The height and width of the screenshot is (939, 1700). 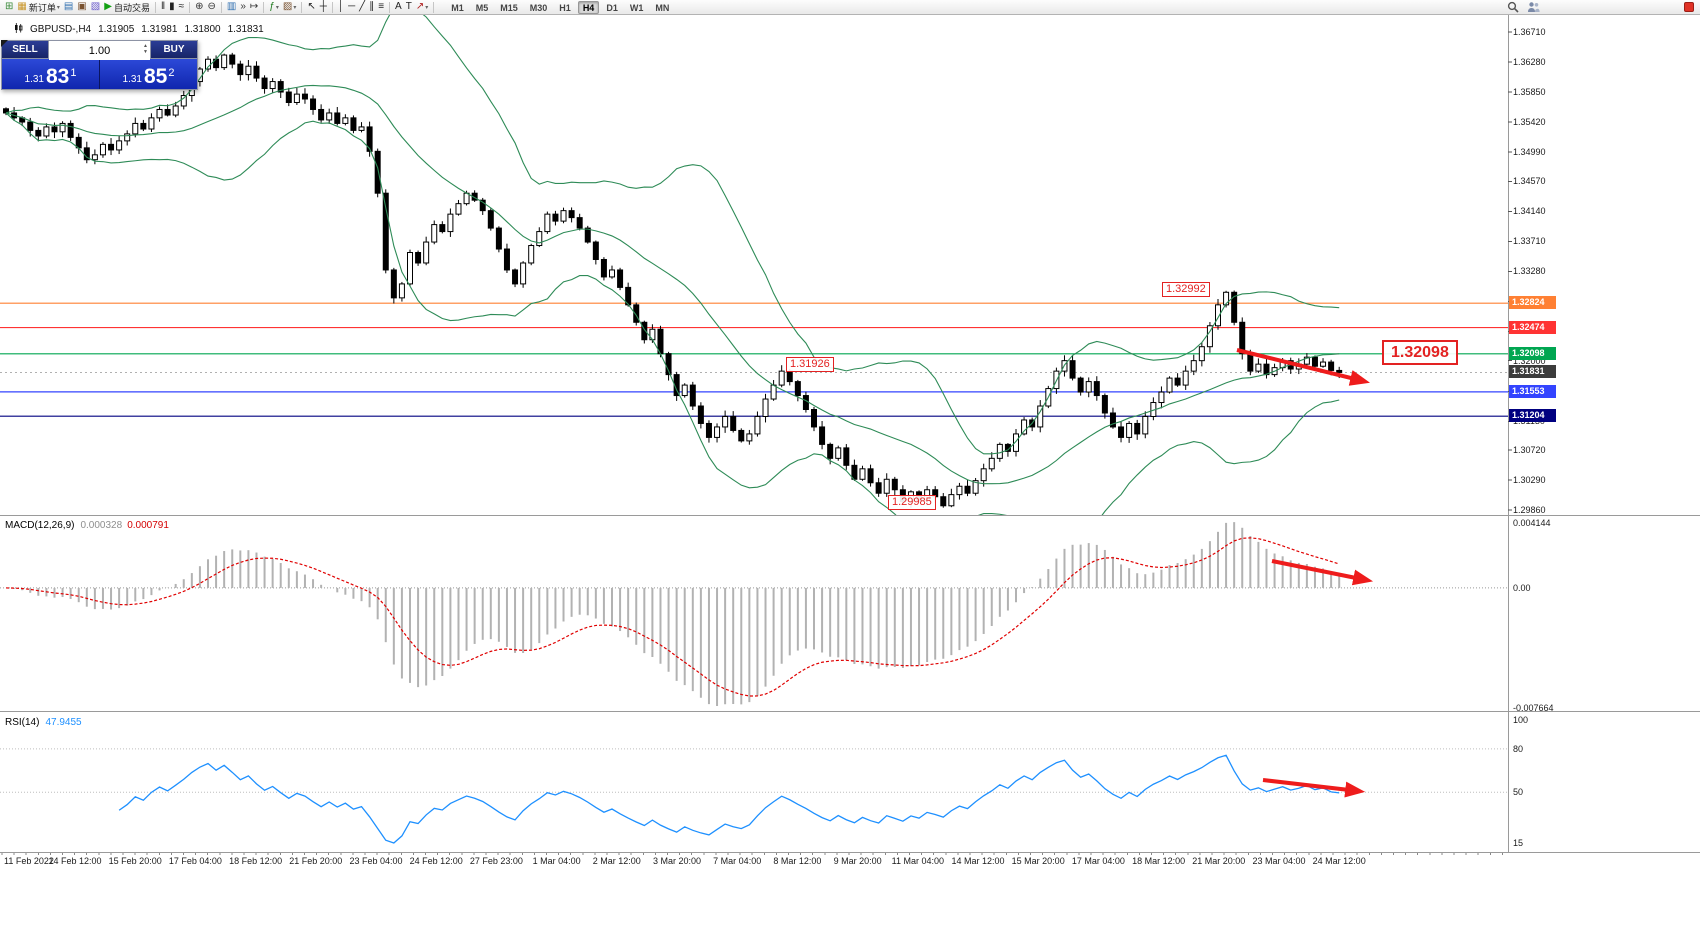 I want to click on buy-button: BUY, so click(x=174, y=49).